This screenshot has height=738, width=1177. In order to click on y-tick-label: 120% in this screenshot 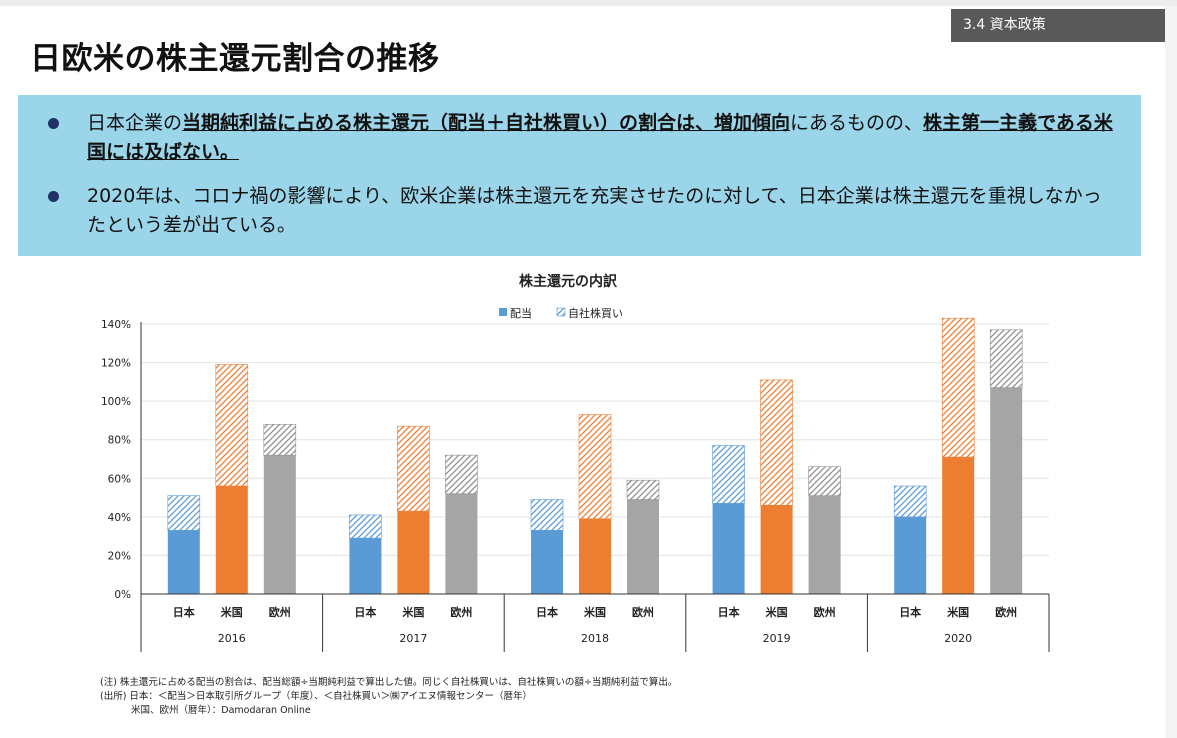, I will do `click(116, 364)`.